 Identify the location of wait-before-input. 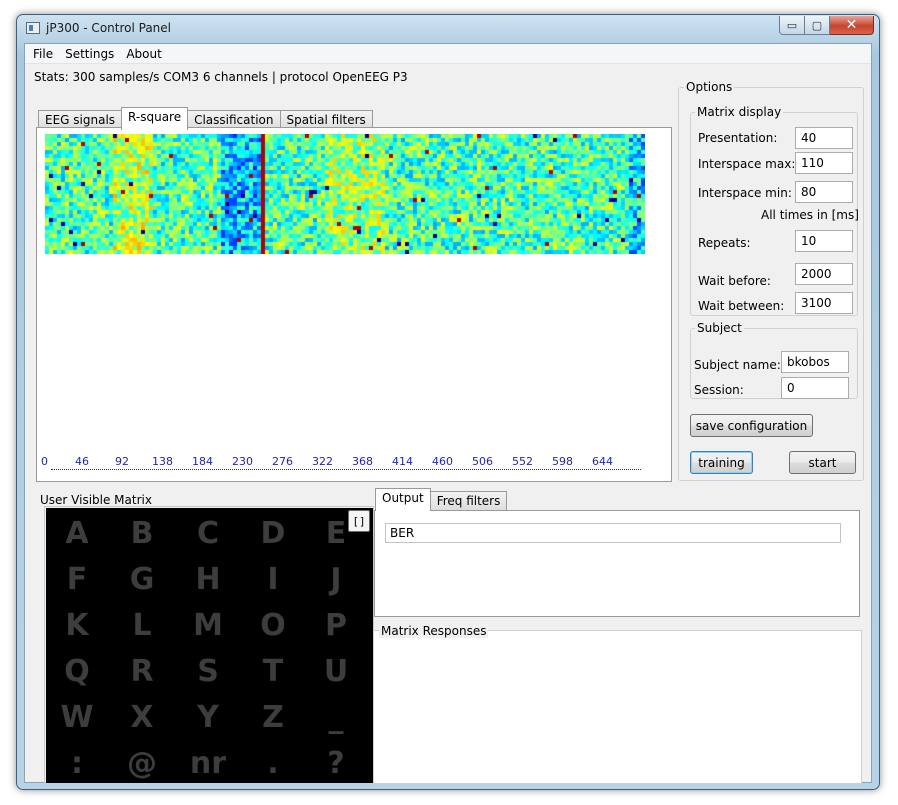
(824, 274).